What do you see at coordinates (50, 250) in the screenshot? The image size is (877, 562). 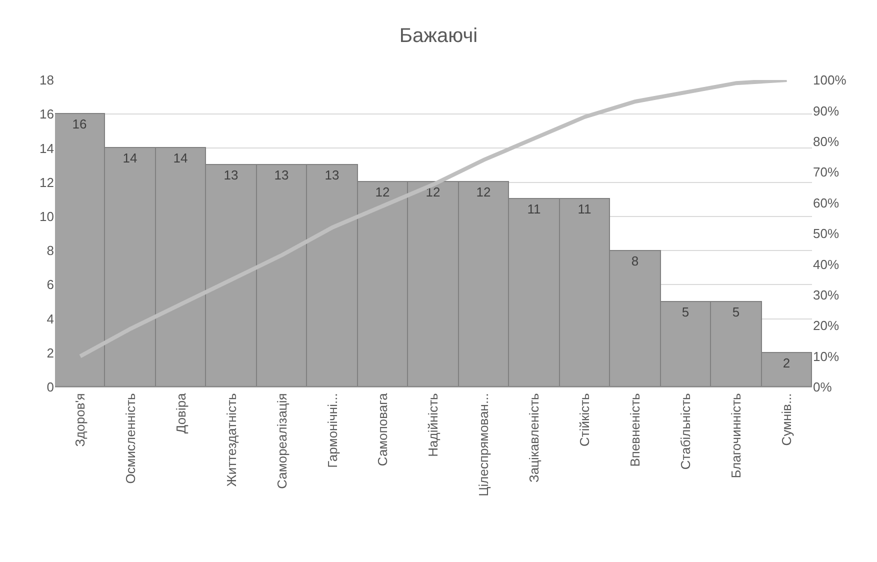 I see `y-tick-label: 8` at bounding box center [50, 250].